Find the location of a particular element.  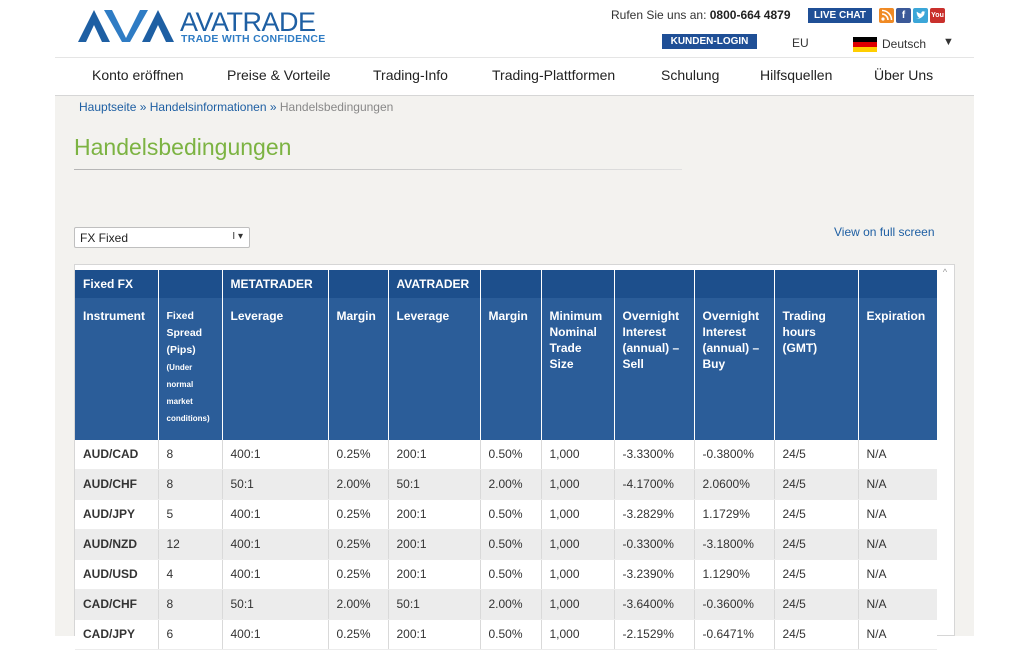

nav-item-trading-info: Trading-Info is located at coordinates (410, 75).